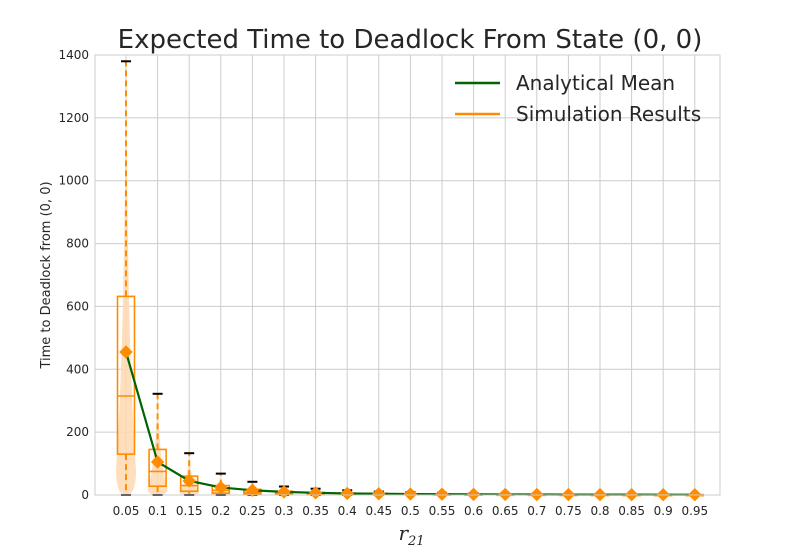 The height and width of the screenshot is (550, 800). What do you see at coordinates (578, 98) in the screenshot?
I see `legend: Analytical Mean Simulation Results` at bounding box center [578, 98].